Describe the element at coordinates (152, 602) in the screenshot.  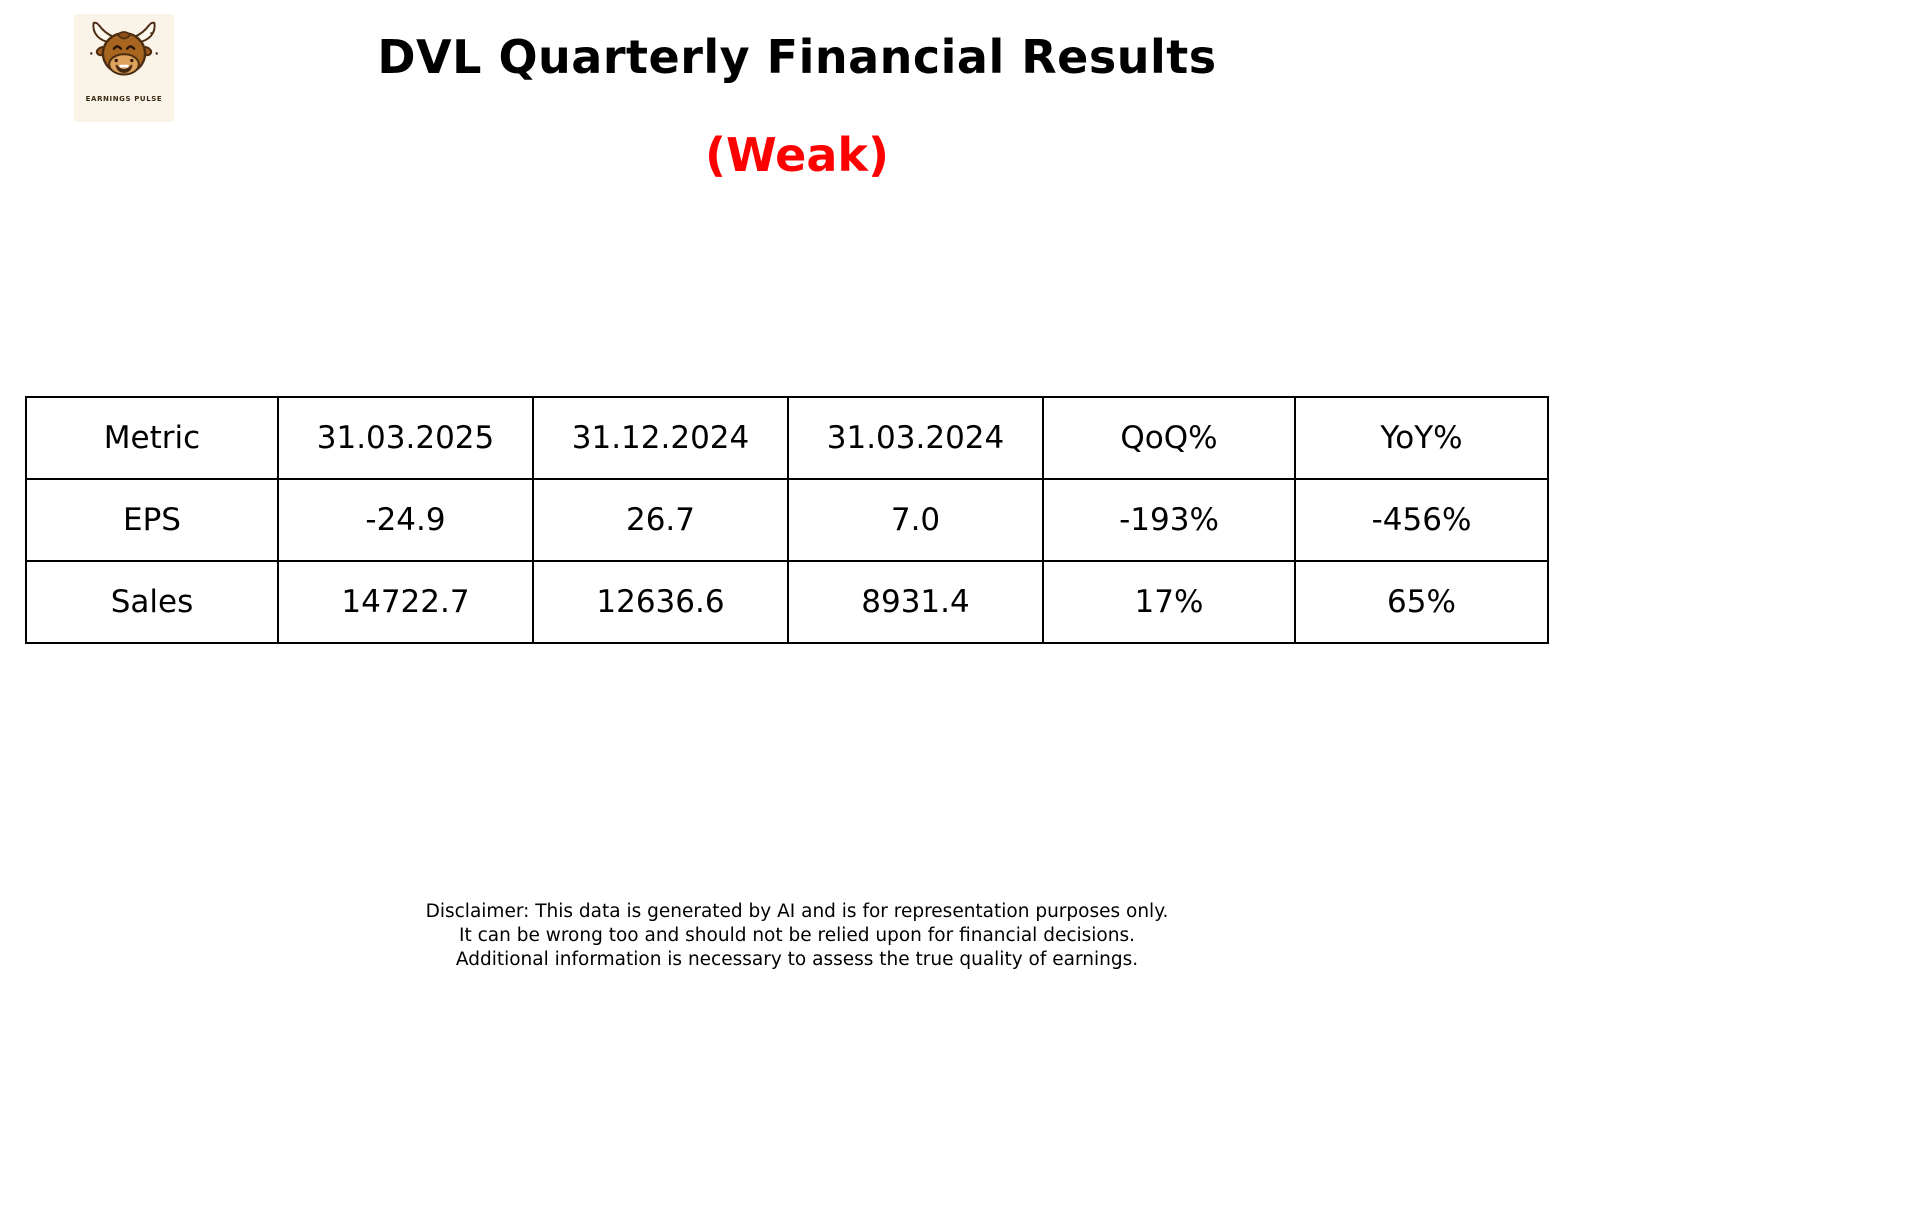
I see `metric-cell: Sales` at that location.